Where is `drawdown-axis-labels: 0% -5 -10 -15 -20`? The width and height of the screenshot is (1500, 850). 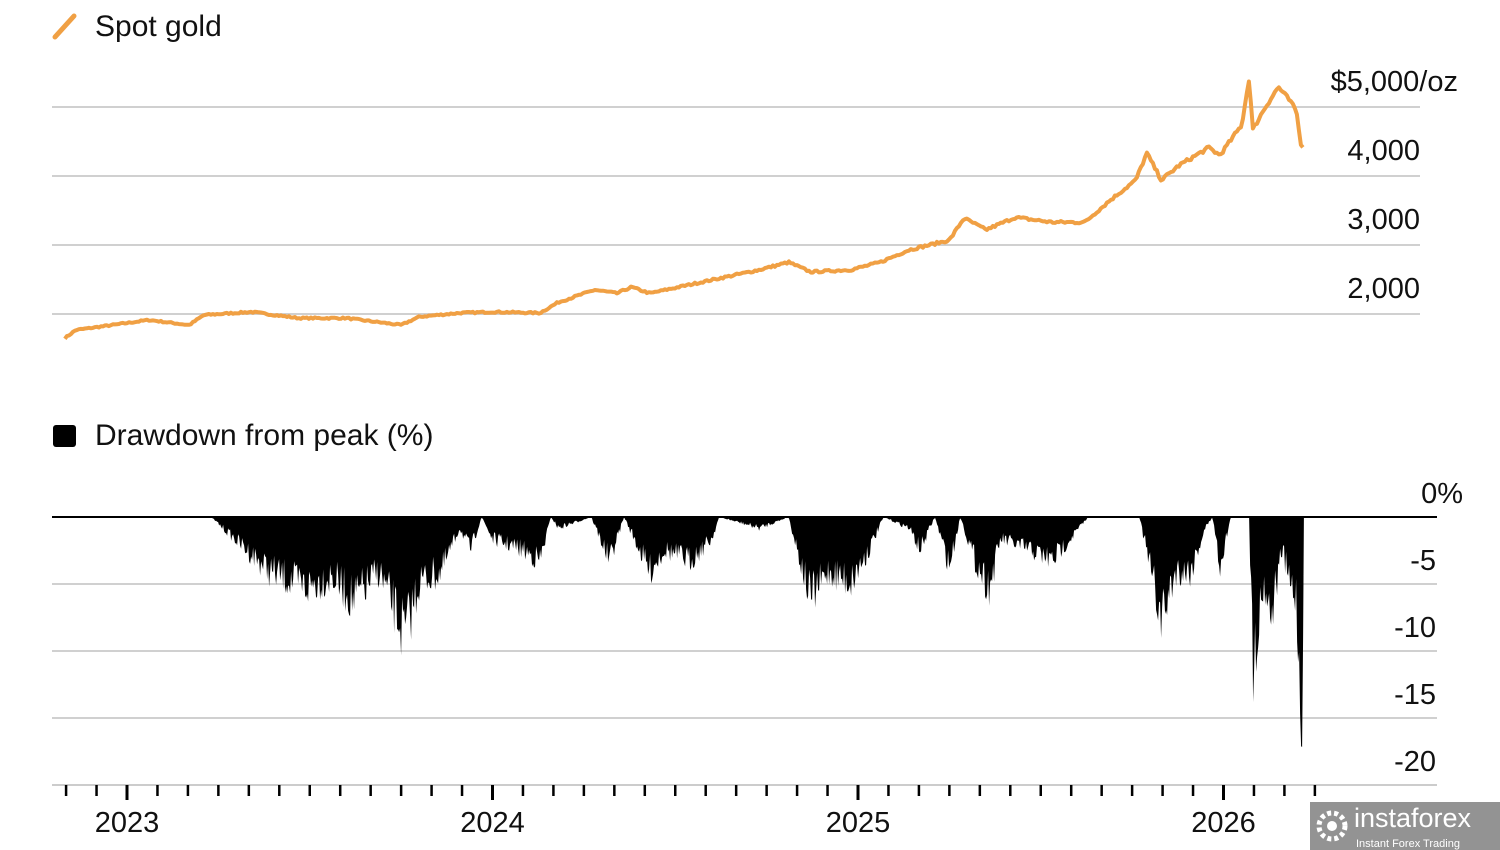
drawdown-axis-labels: 0% -5 -10 -15 -20 is located at coordinates (1428, 628).